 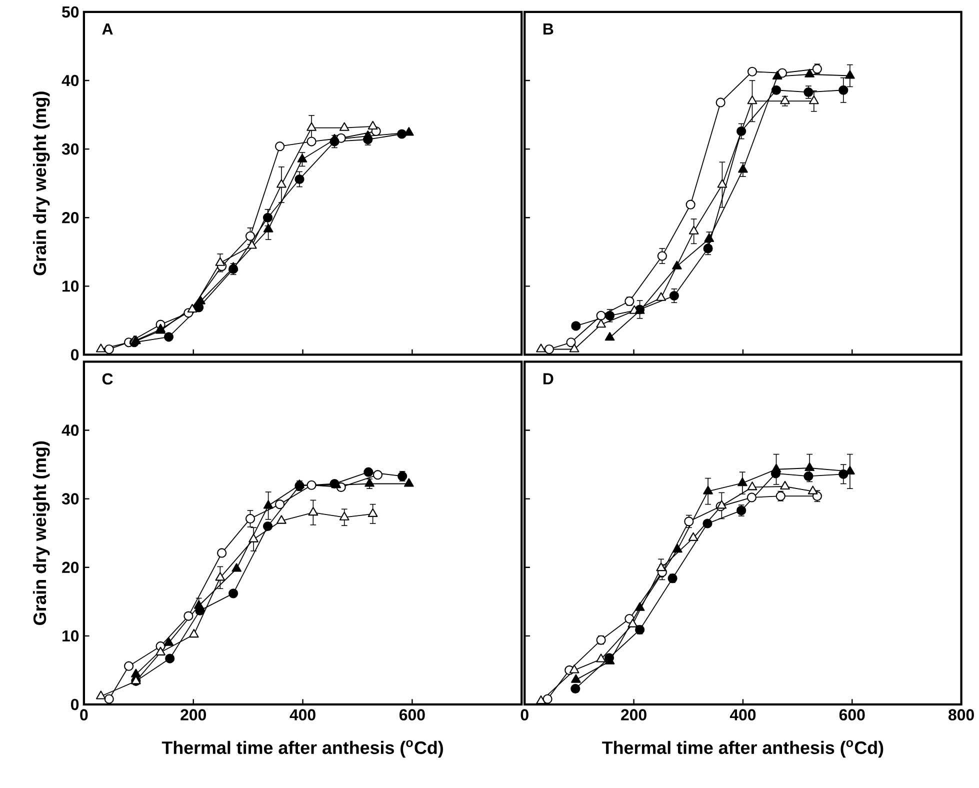 I want to click on text: A, so click(x=107, y=28).